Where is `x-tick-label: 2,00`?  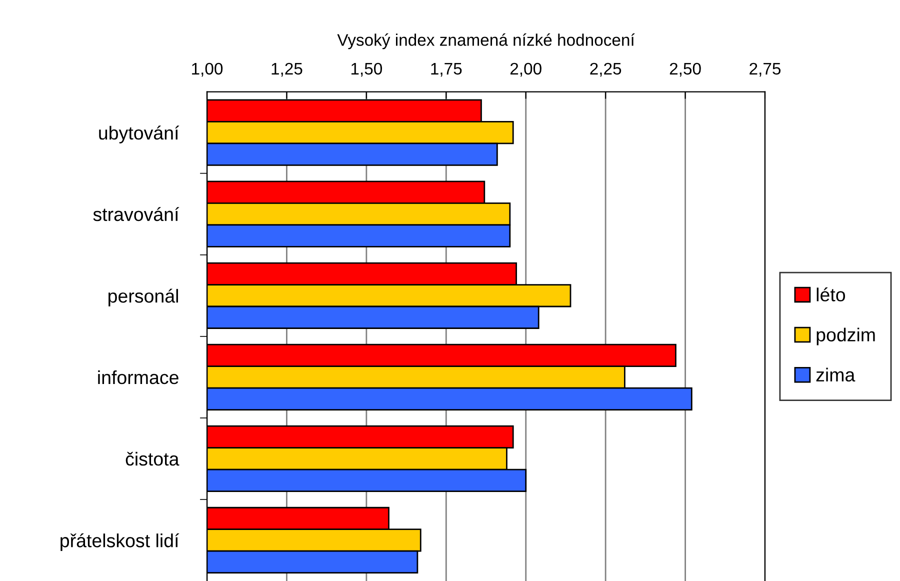 x-tick-label: 2,00 is located at coordinates (526, 69).